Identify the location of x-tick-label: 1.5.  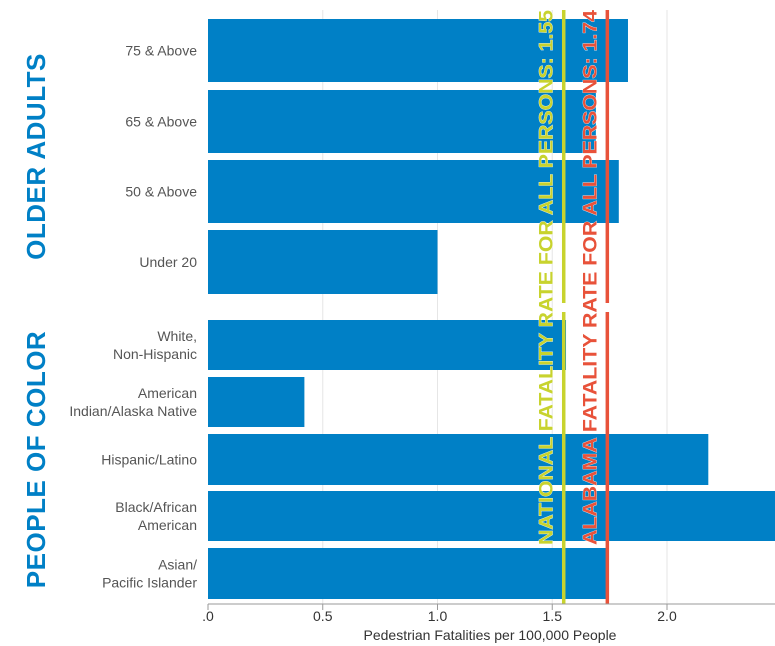
(553, 616).